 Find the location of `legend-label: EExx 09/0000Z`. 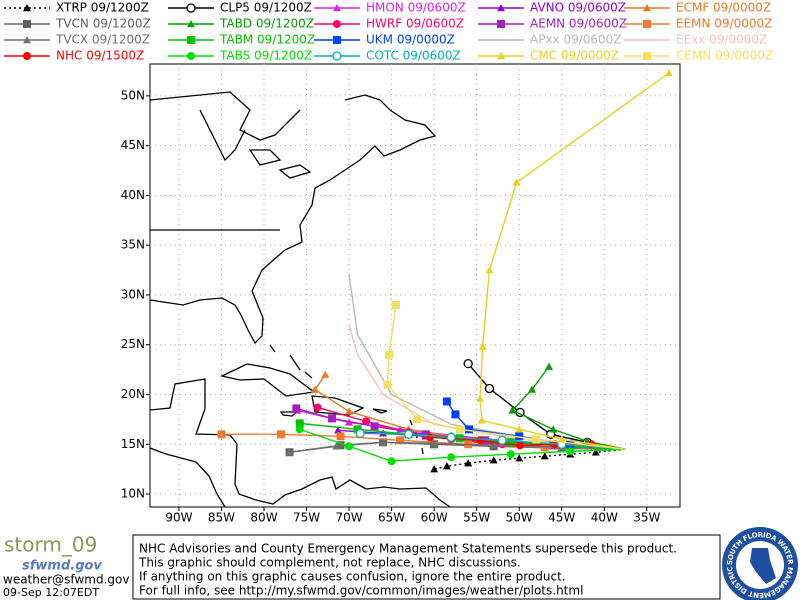

legend-label: EExx 09/0000Z is located at coordinates (721, 40).